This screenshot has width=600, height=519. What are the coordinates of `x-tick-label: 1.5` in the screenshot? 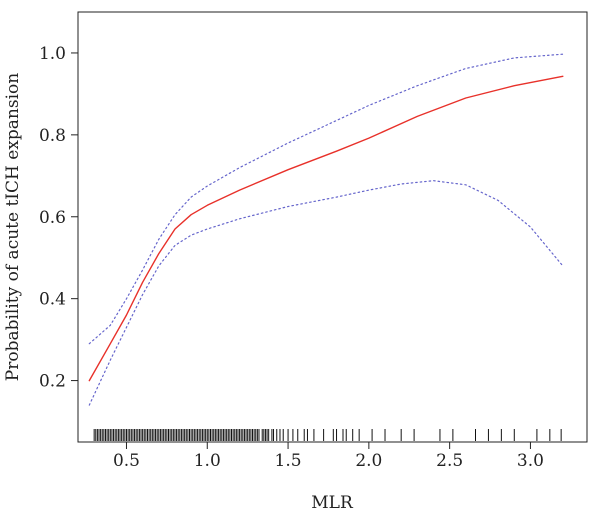 It's located at (288, 461).